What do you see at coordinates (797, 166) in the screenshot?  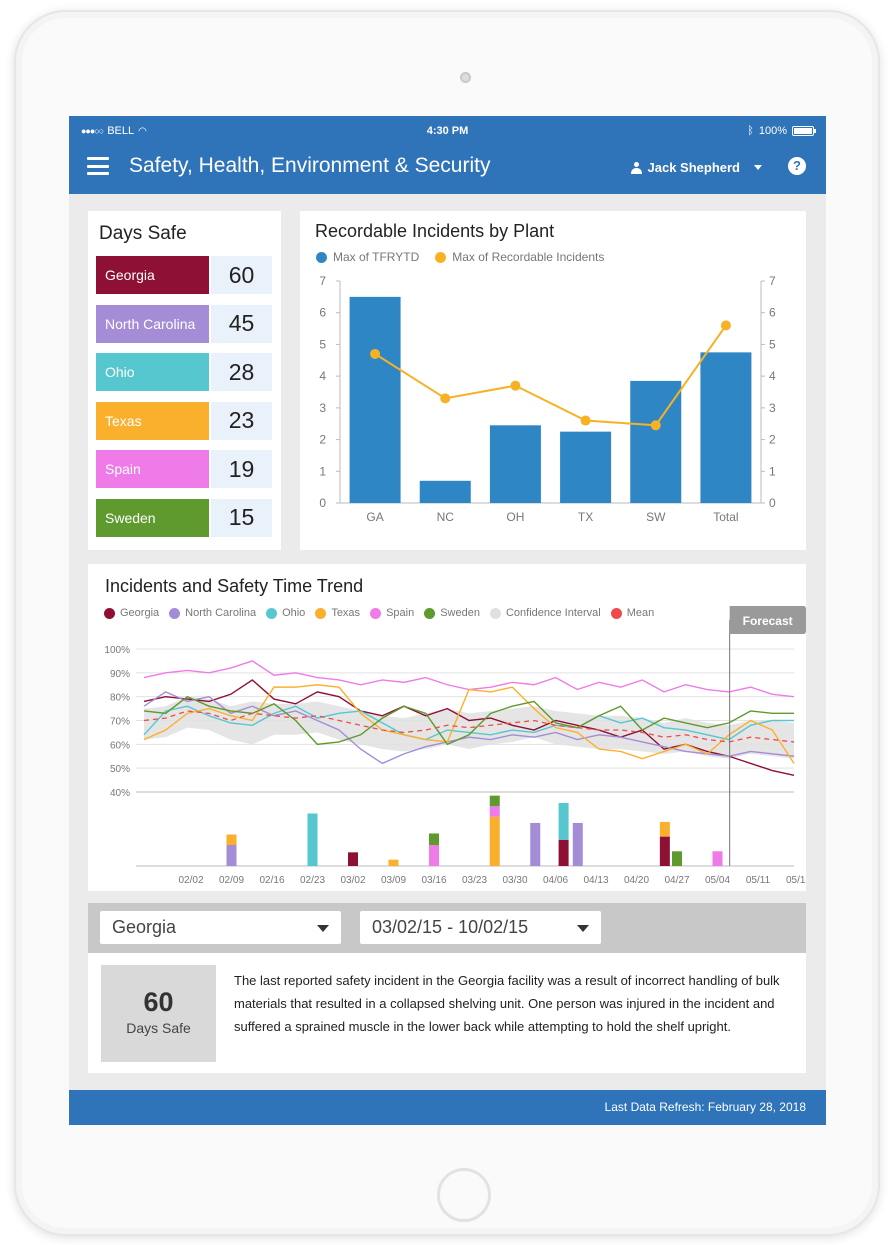 I see `help-icon: ?` at bounding box center [797, 166].